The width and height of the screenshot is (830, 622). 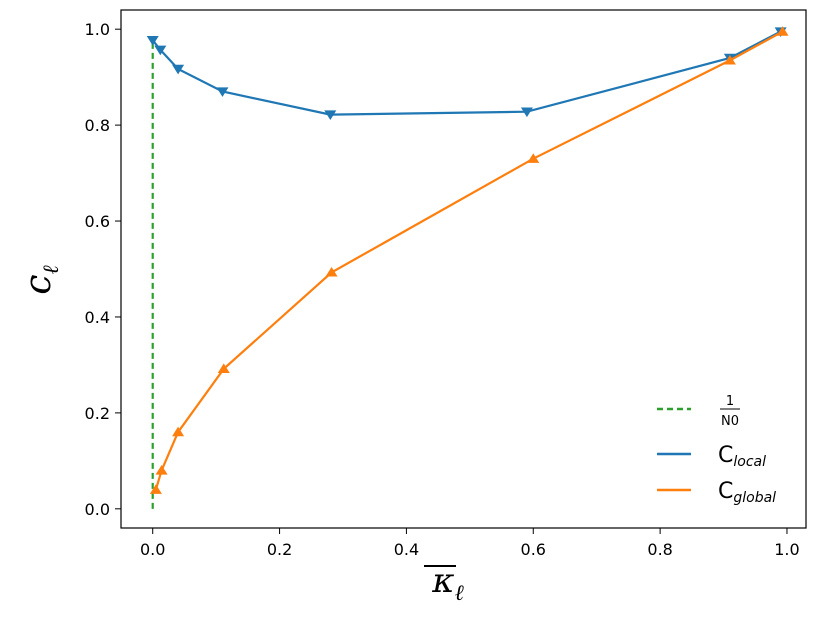 What do you see at coordinates (749, 462) in the screenshot?
I see `legend-clocal-sub: local` at bounding box center [749, 462].